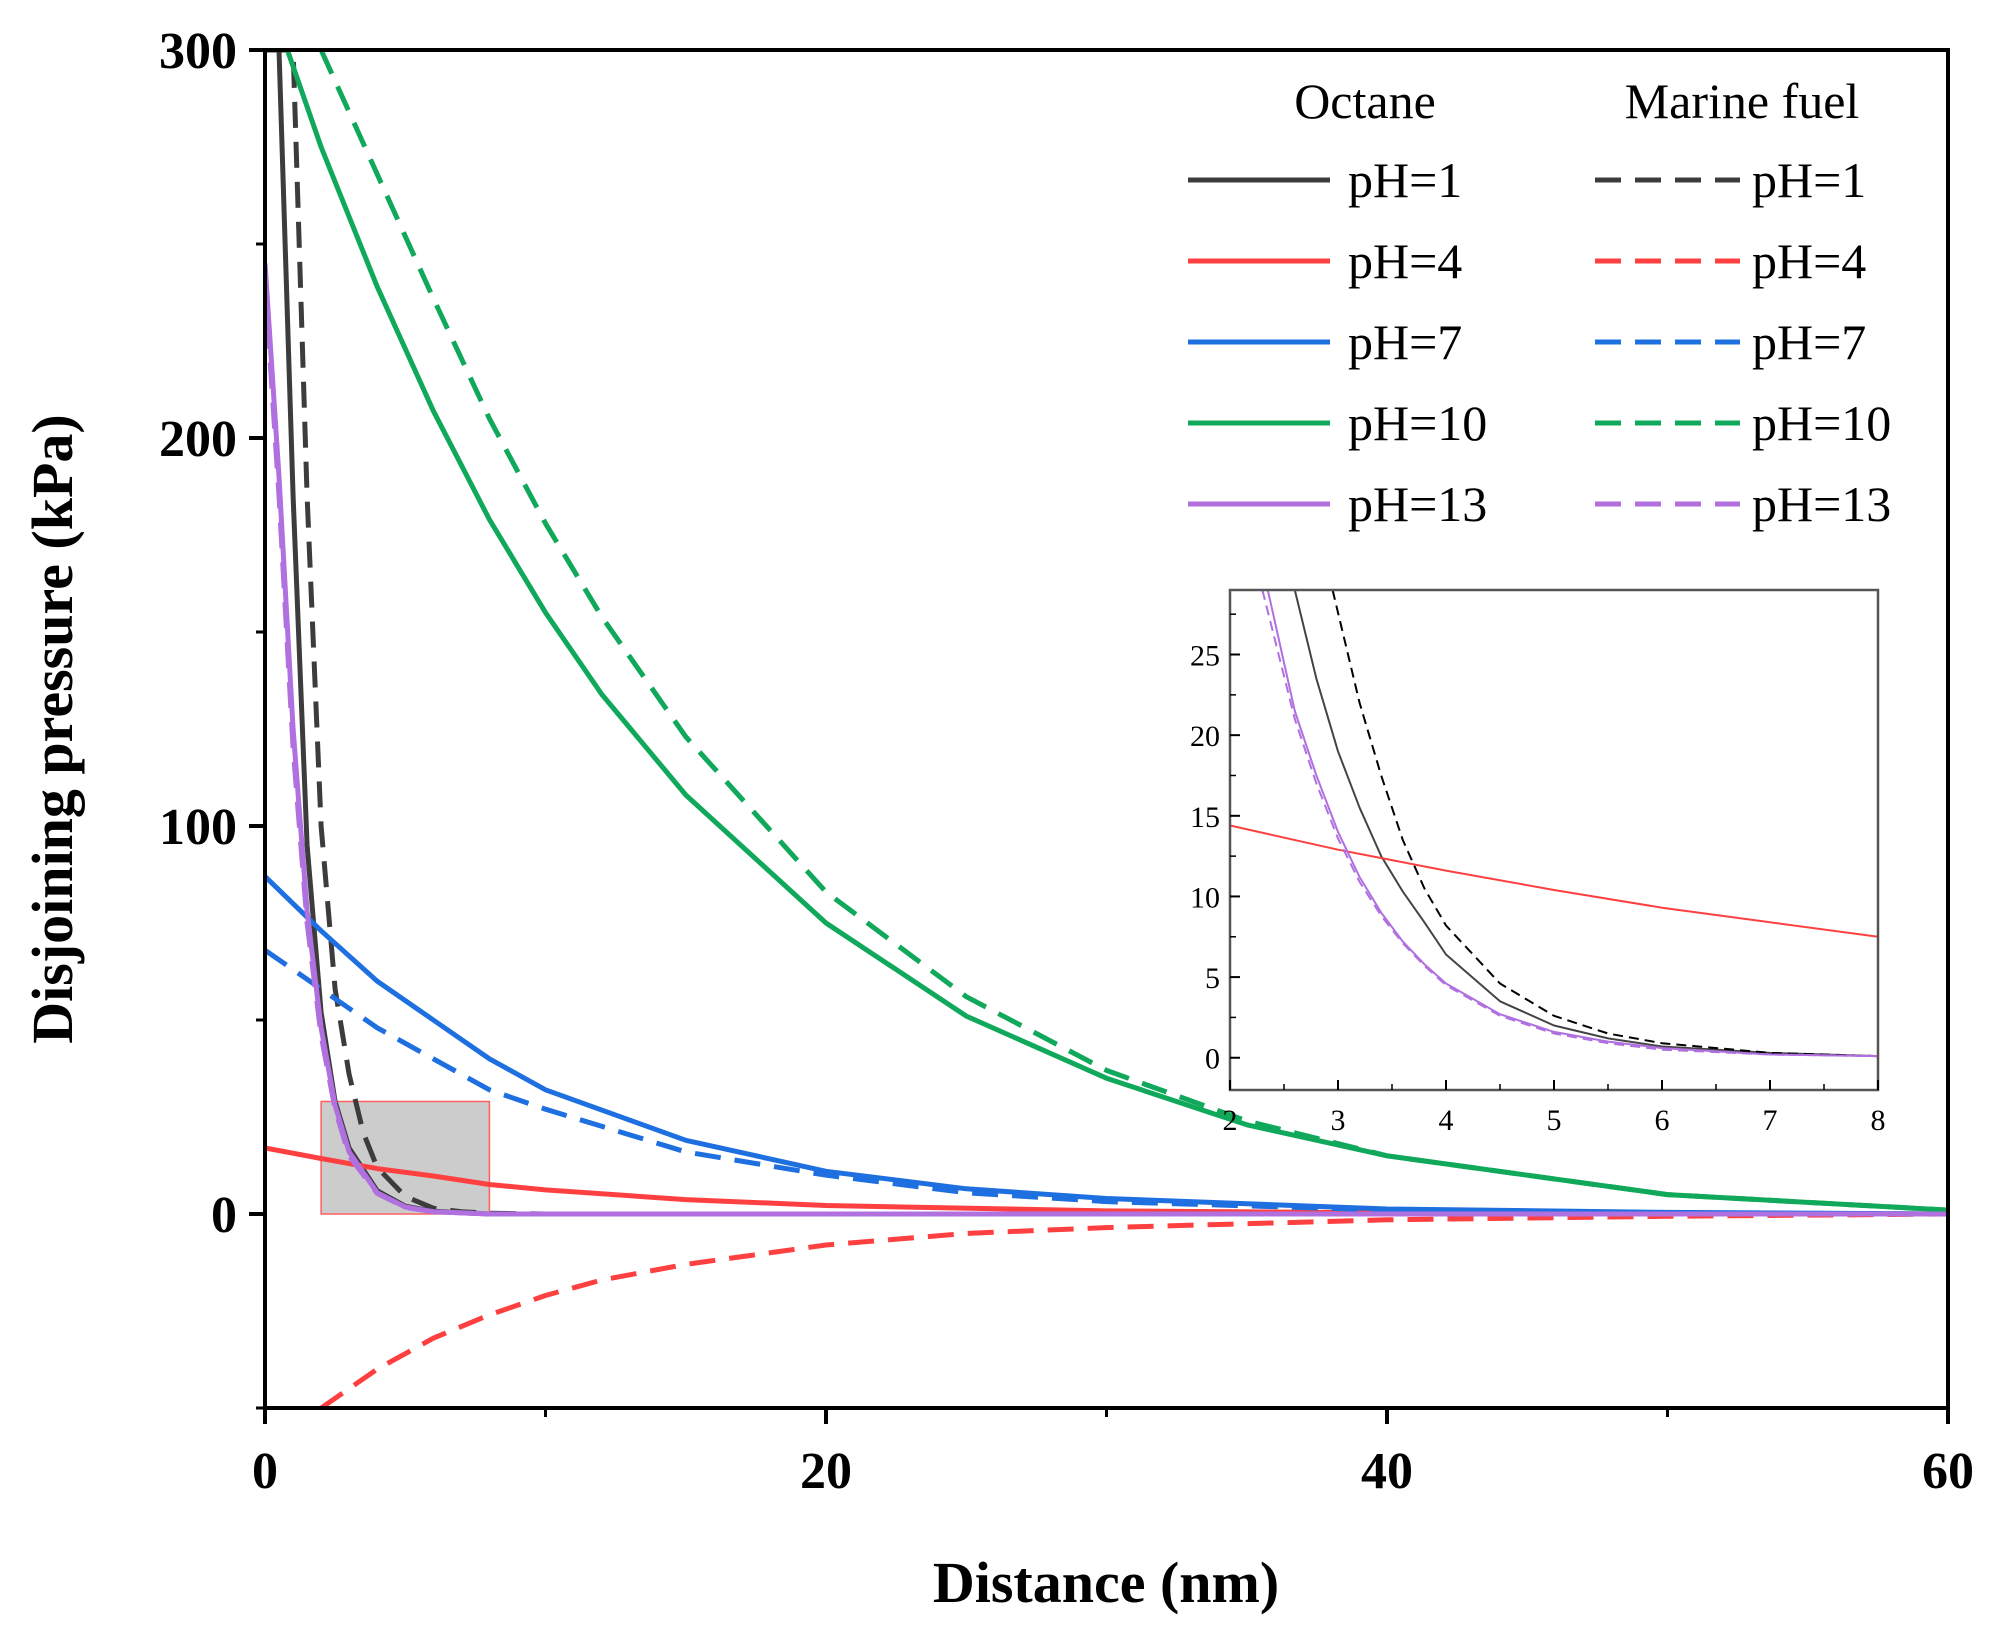 The height and width of the screenshot is (1648, 2002). Describe the element at coordinates (1405, 261) in the screenshot. I see `legend-label-octane: pH=4` at that location.